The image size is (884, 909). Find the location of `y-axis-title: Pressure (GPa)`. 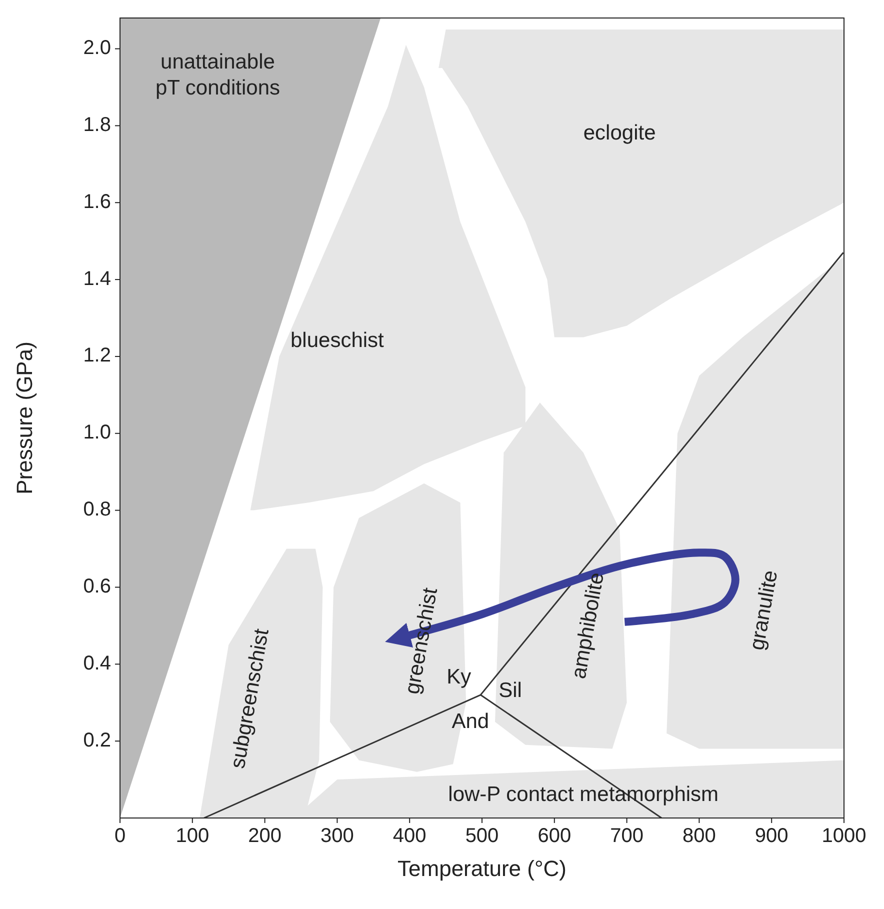

y-axis-title: Pressure (GPa) is located at coordinates (24, 418).